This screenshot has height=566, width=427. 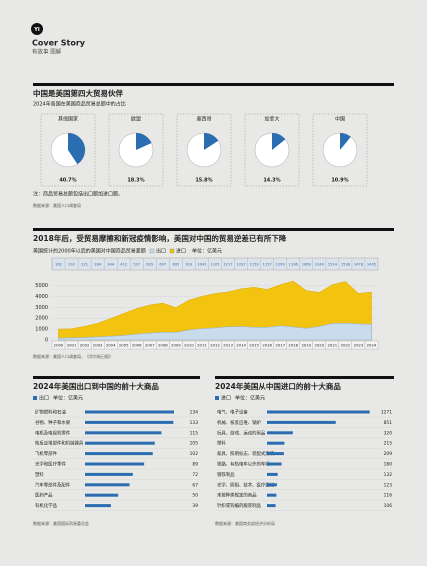 I want to click on x-tick-label: 2017, so click(x=280, y=345).